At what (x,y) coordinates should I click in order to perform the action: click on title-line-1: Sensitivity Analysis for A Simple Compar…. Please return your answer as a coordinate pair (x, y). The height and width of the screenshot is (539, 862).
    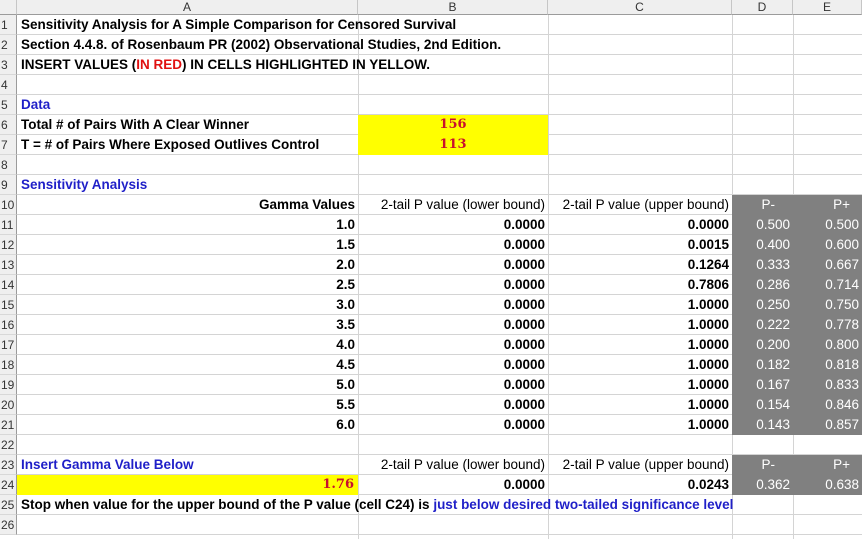
    Looking at the image, I should click on (239, 24).